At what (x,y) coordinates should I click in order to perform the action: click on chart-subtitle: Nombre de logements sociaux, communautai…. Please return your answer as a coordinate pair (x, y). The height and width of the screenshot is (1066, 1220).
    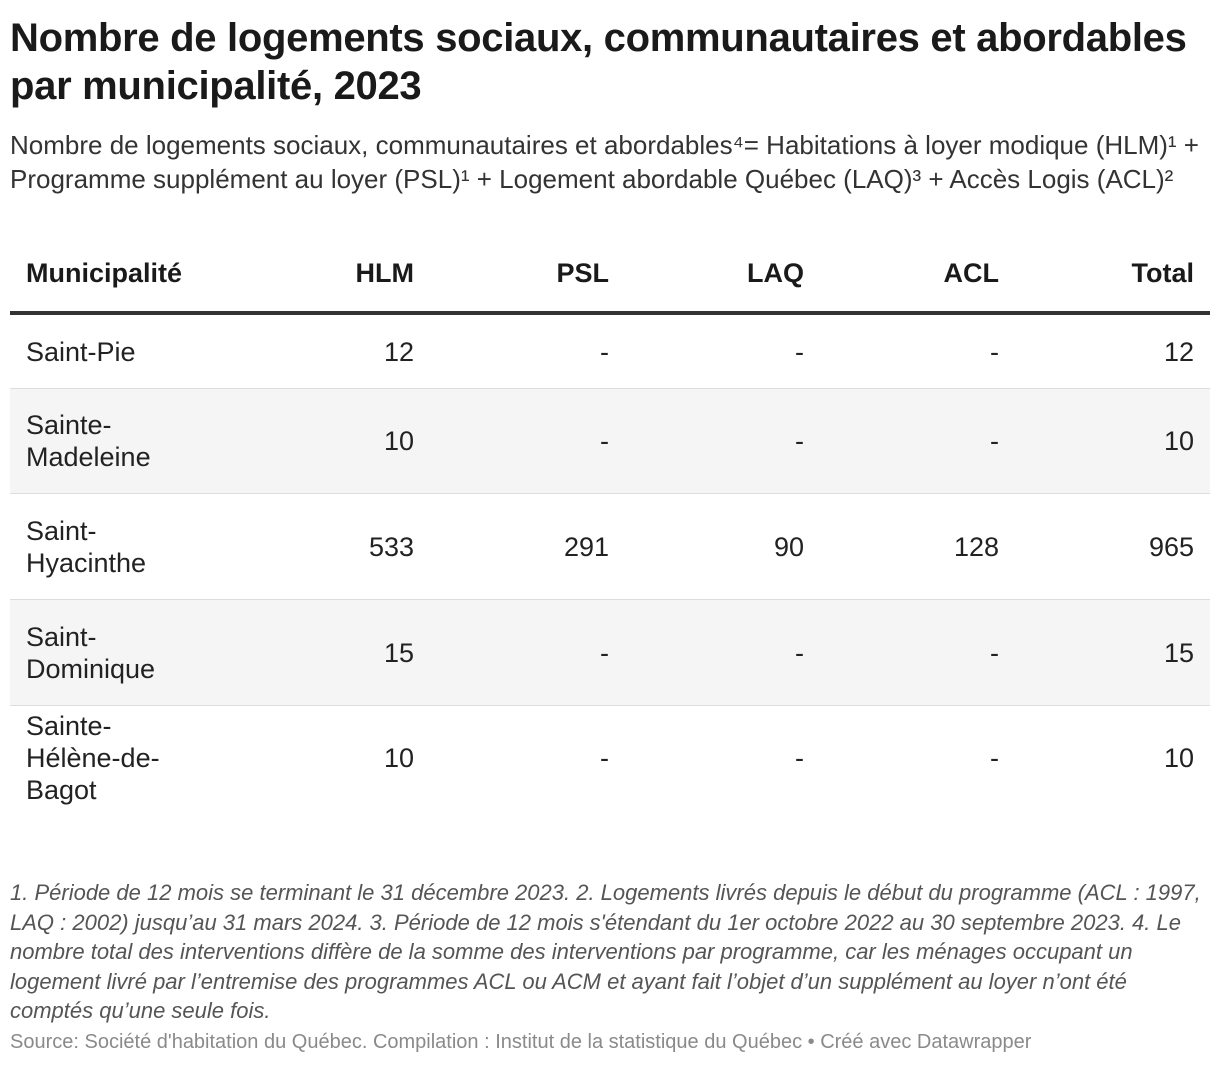
    Looking at the image, I should click on (604, 162).